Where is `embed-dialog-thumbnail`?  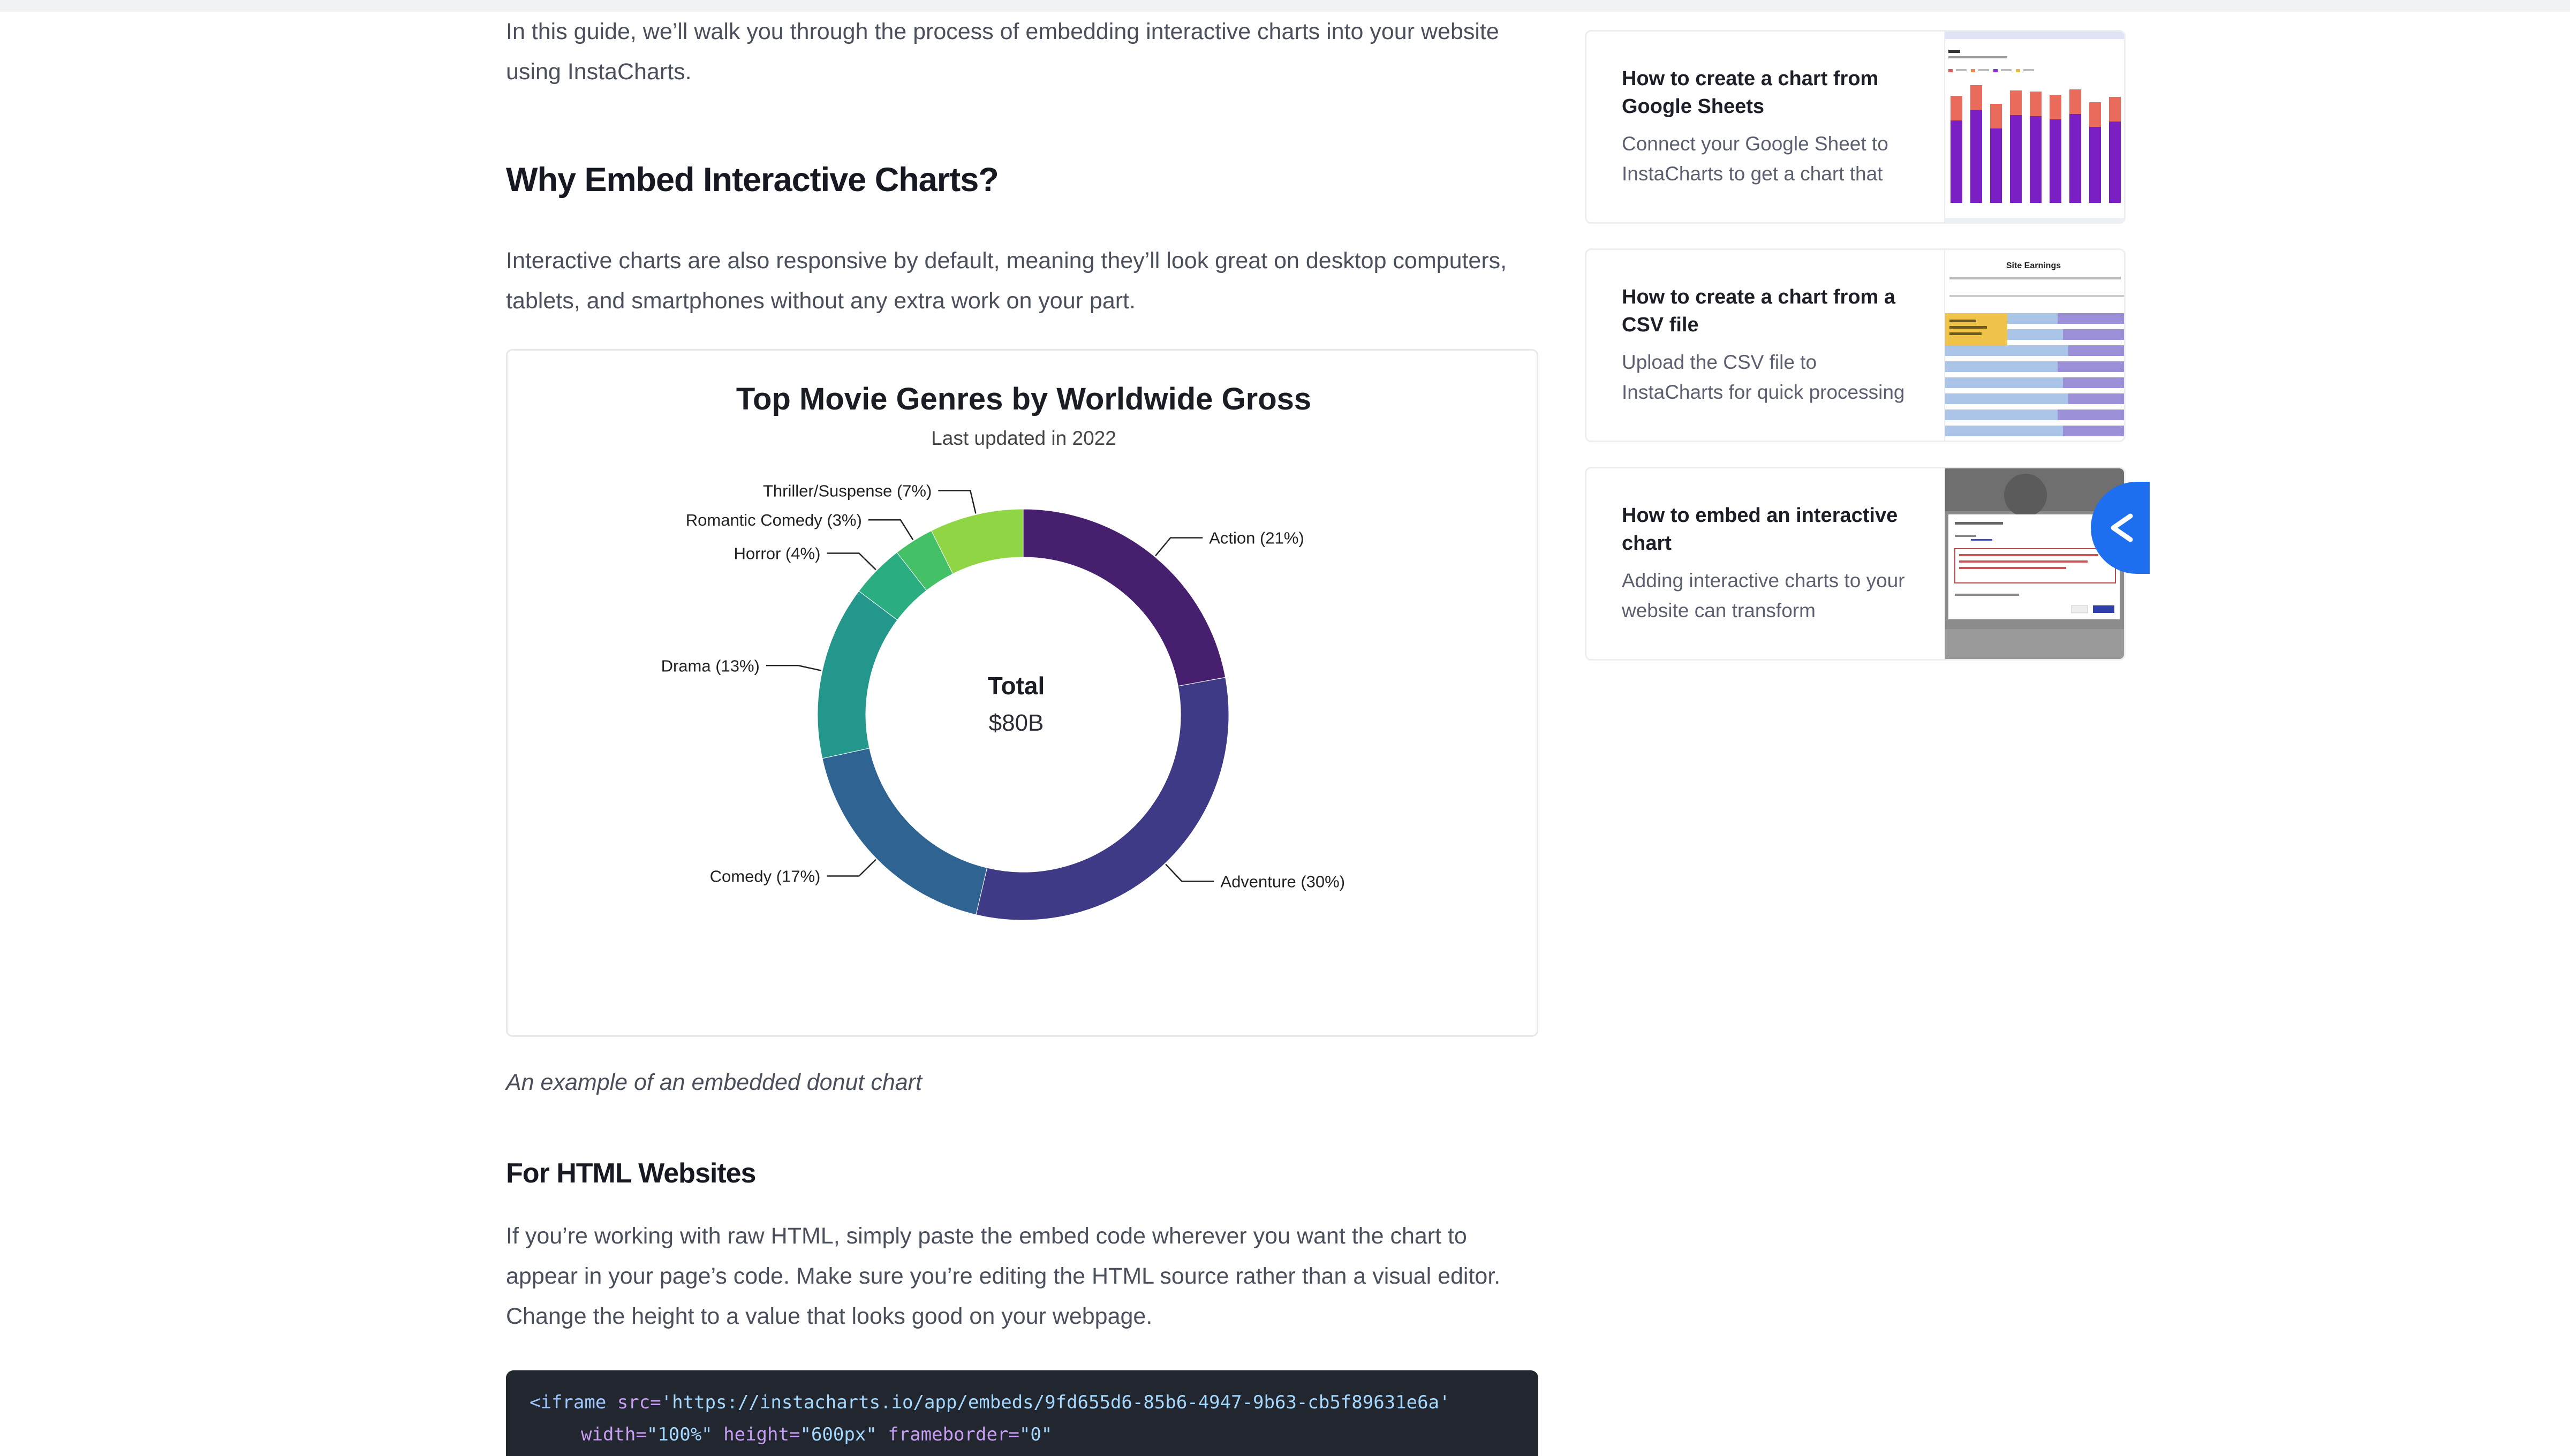
embed-dialog-thumbnail is located at coordinates (2034, 563).